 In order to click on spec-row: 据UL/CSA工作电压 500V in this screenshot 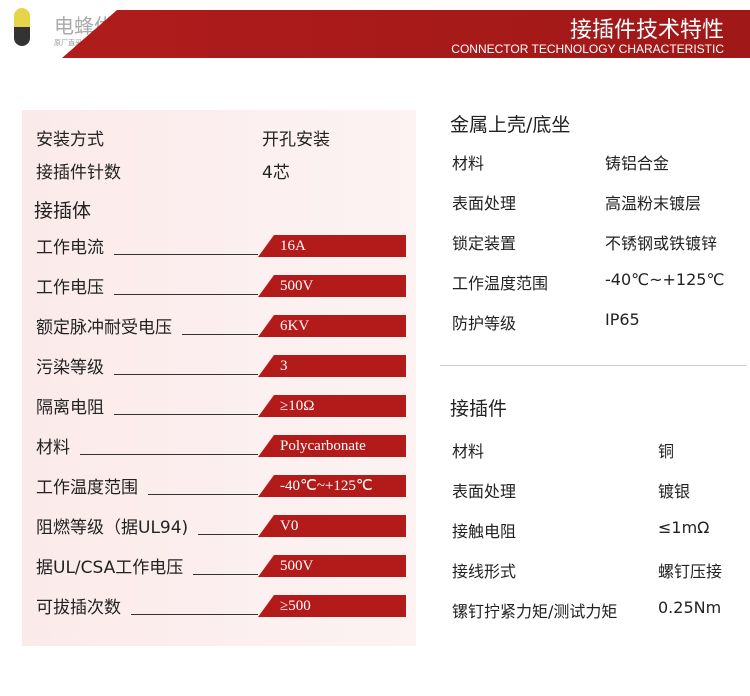, I will do `click(221, 566)`.